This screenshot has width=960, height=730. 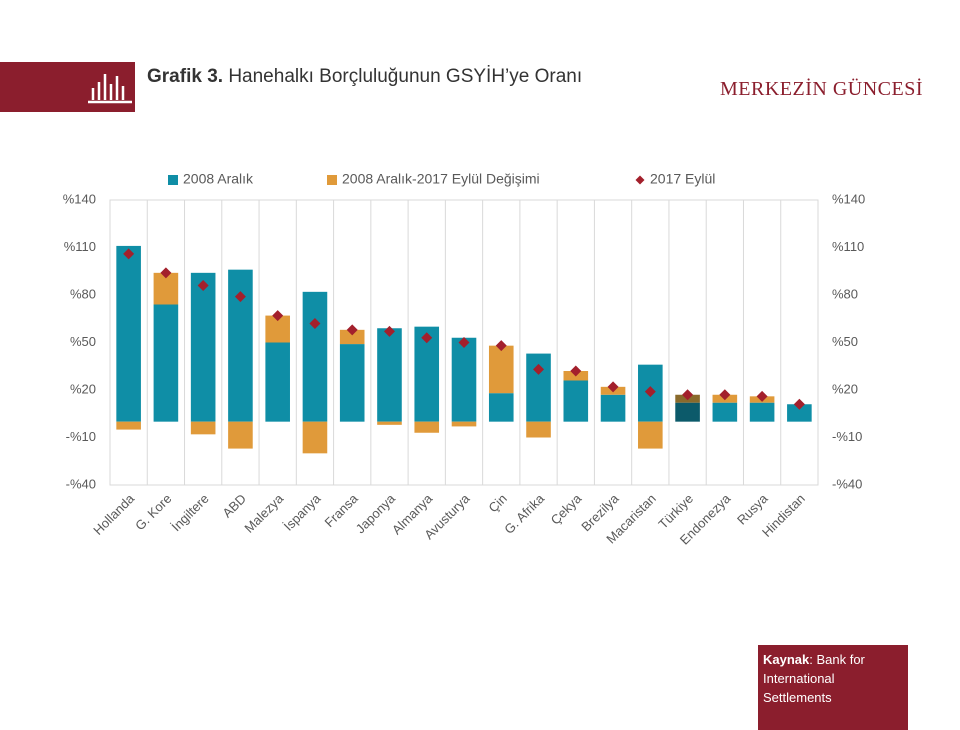 What do you see at coordinates (845, 341) in the screenshot?
I see `y2-tick-label: %50` at bounding box center [845, 341].